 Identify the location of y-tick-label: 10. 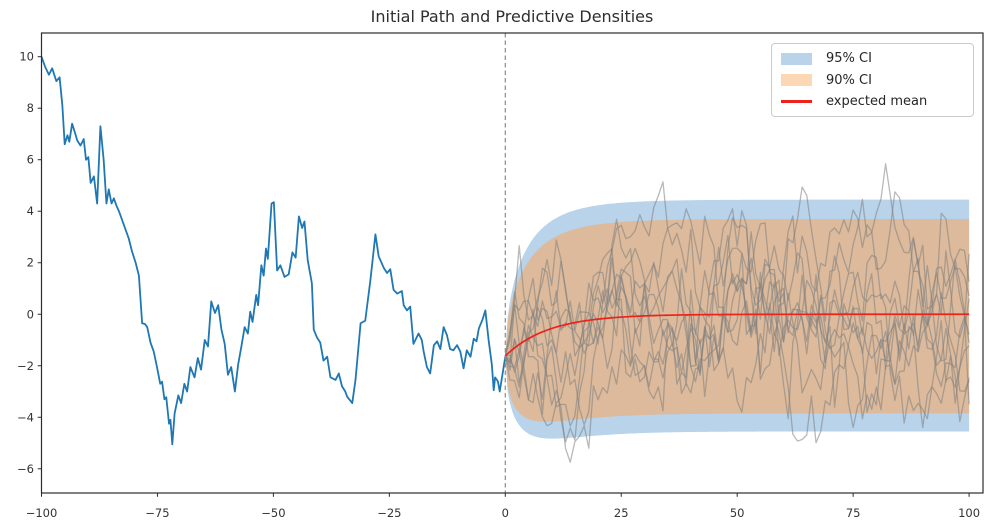
(26, 57).